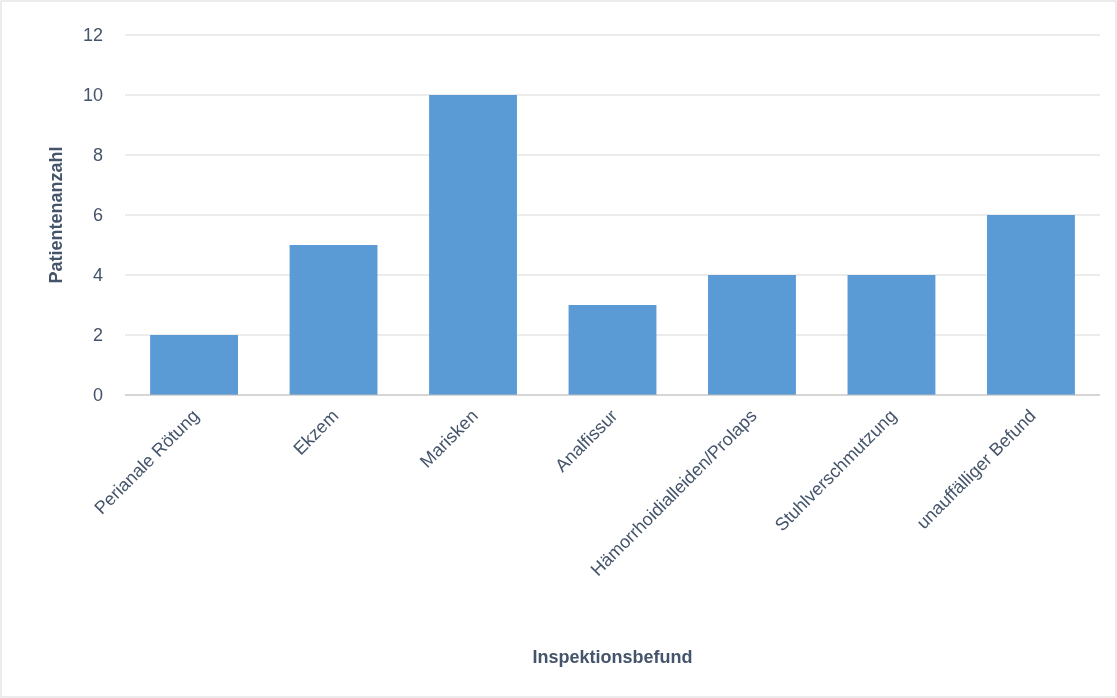 Image resolution: width=1117 pixels, height=698 pixels. What do you see at coordinates (97, 215) in the screenshot?
I see `y-tick-label: 6` at bounding box center [97, 215].